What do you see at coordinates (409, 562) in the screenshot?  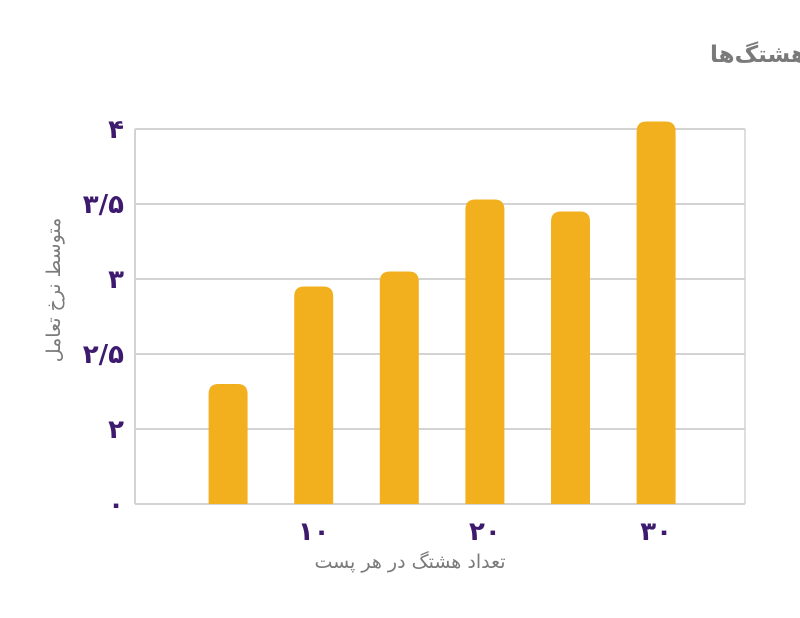 I see `x-axis-label: تعداد هشتگ در هر پست` at bounding box center [409, 562].